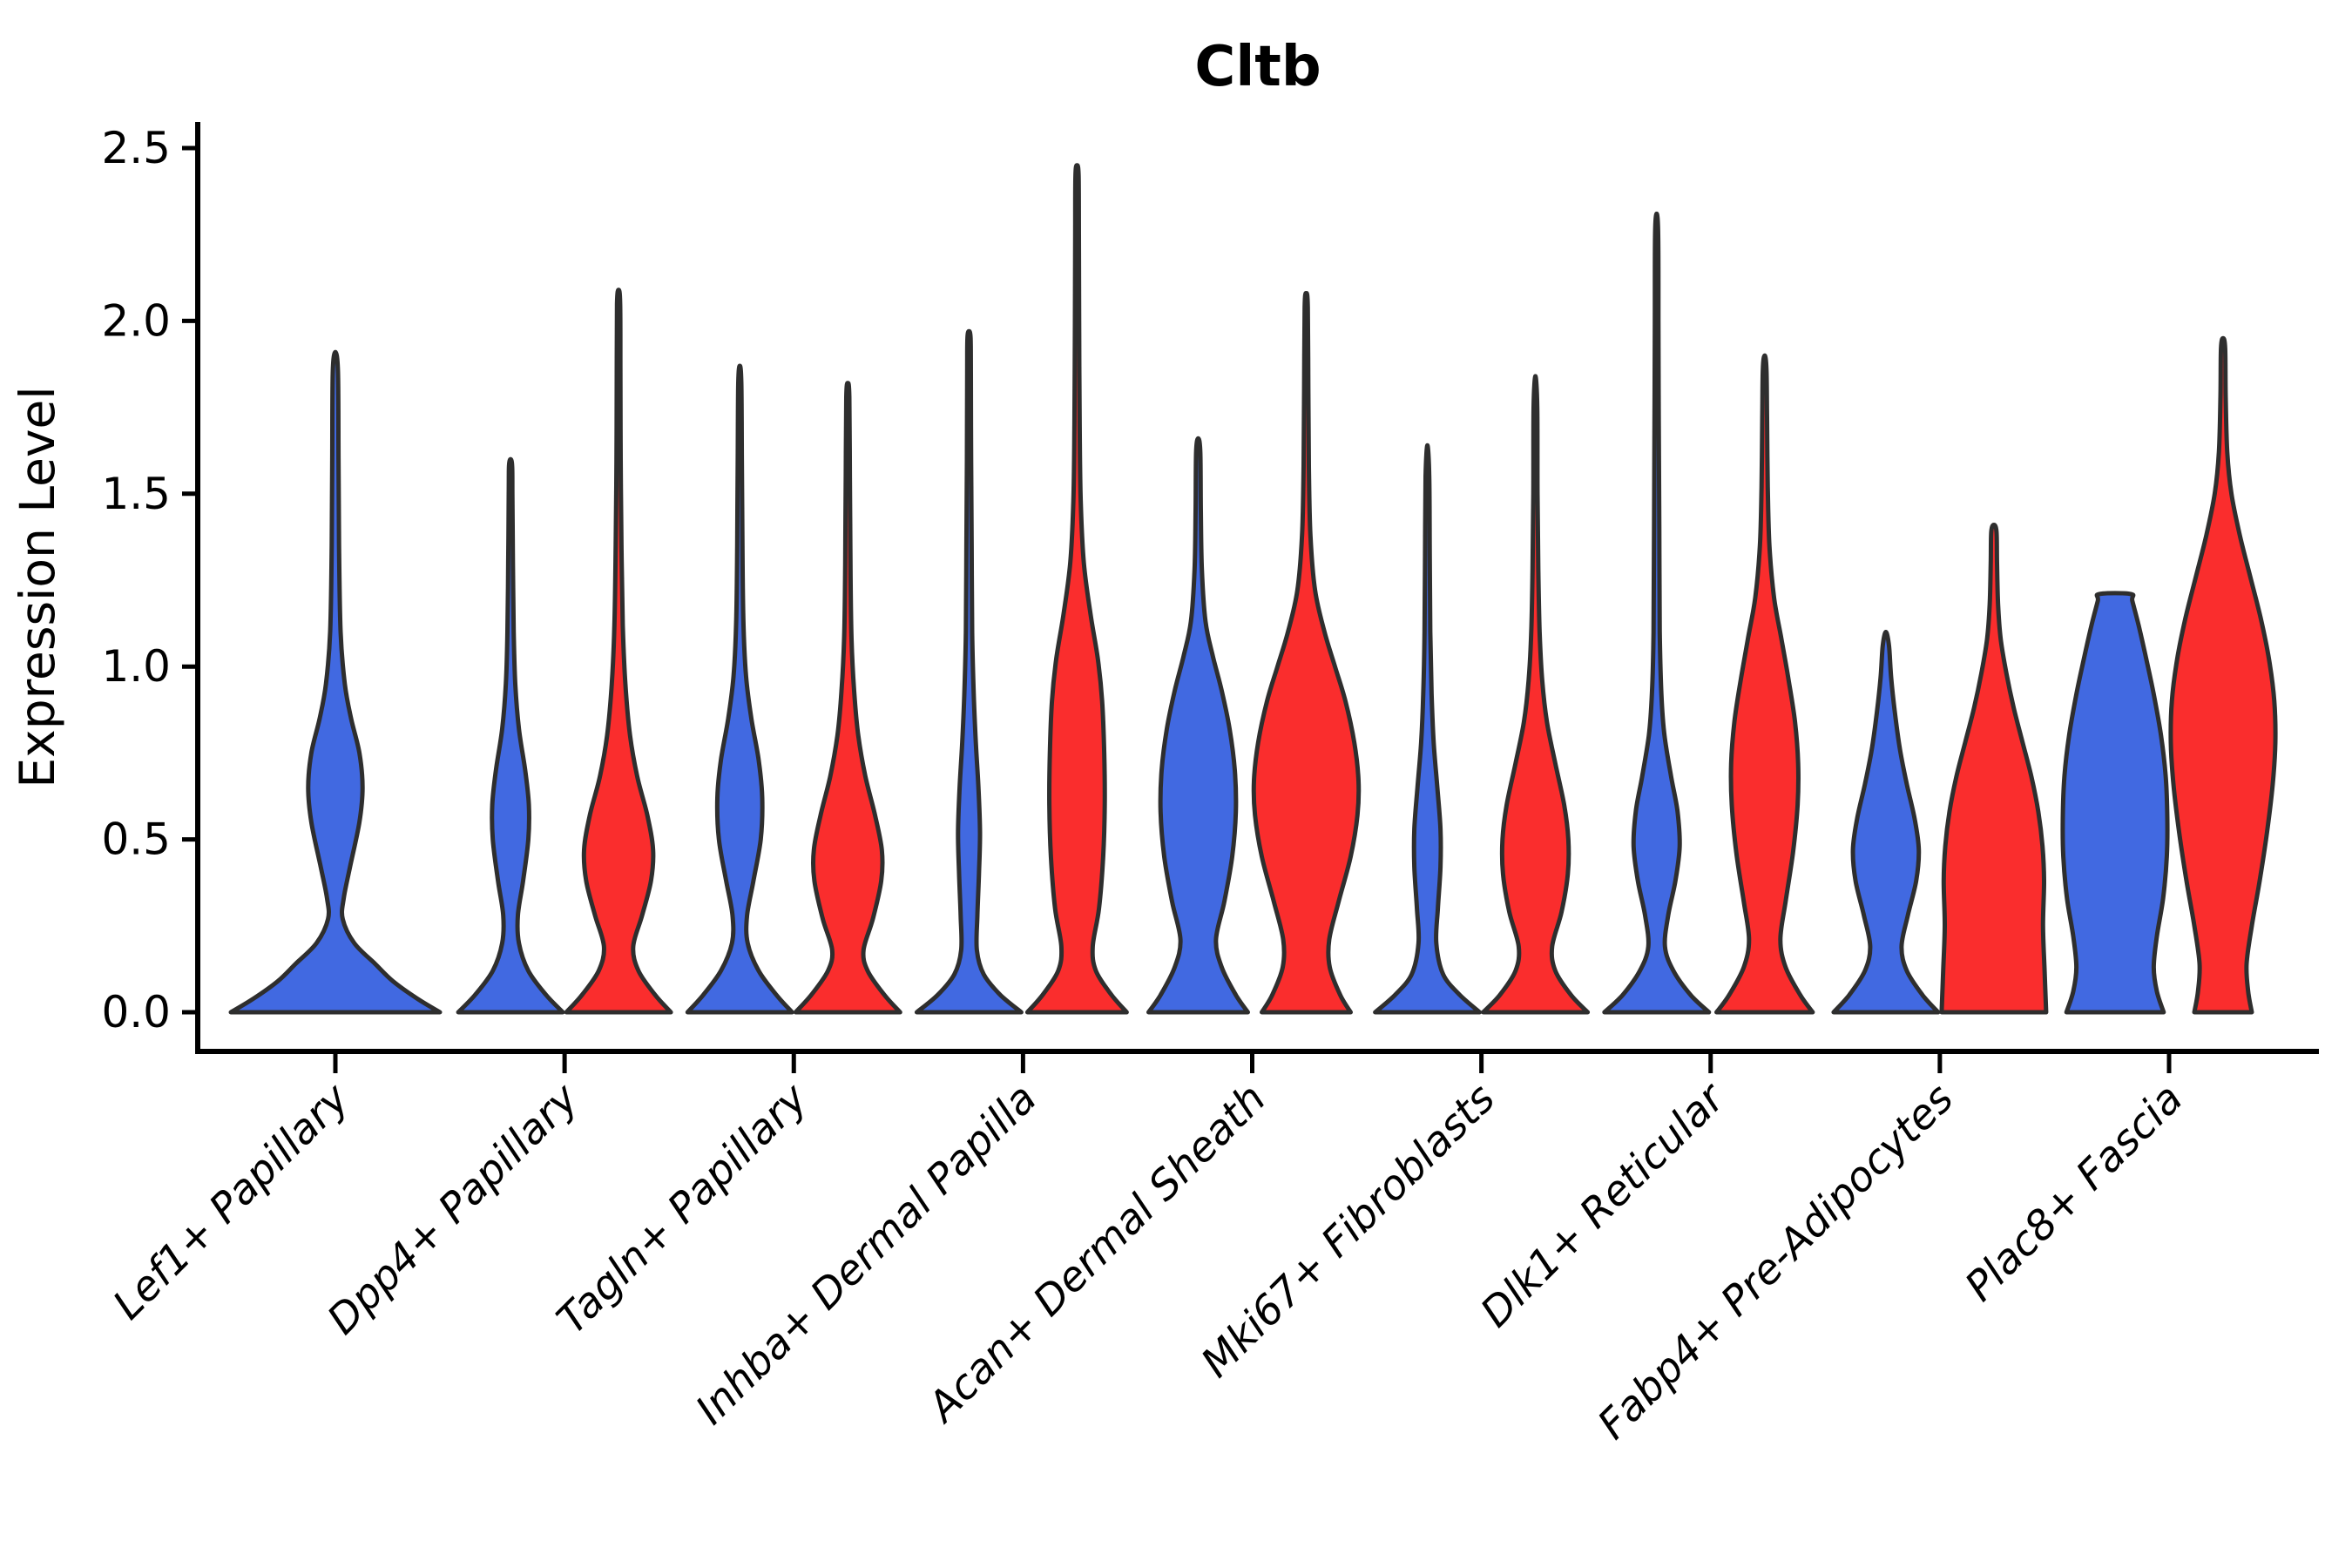 The height and width of the screenshot is (1568, 2352). What do you see at coordinates (510, 736) in the screenshot?
I see `violin-blue-dpp4-papillary` at bounding box center [510, 736].